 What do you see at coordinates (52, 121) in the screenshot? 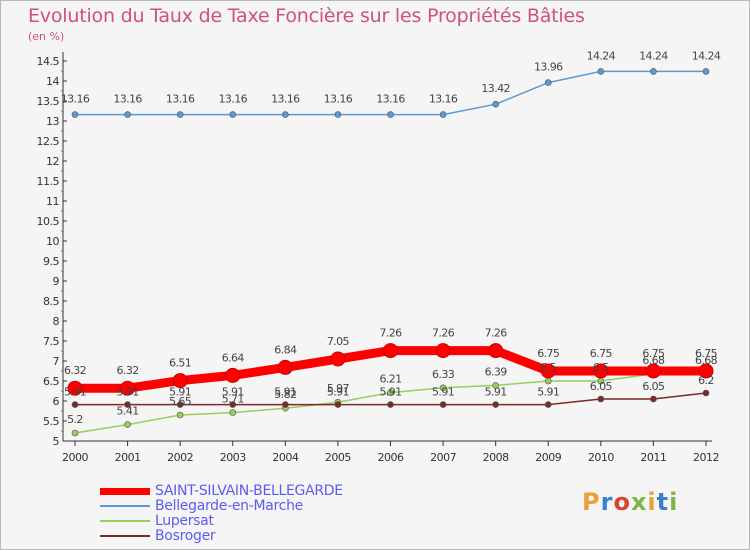
I see `y-tick-label: 13` at bounding box center [52, 121].